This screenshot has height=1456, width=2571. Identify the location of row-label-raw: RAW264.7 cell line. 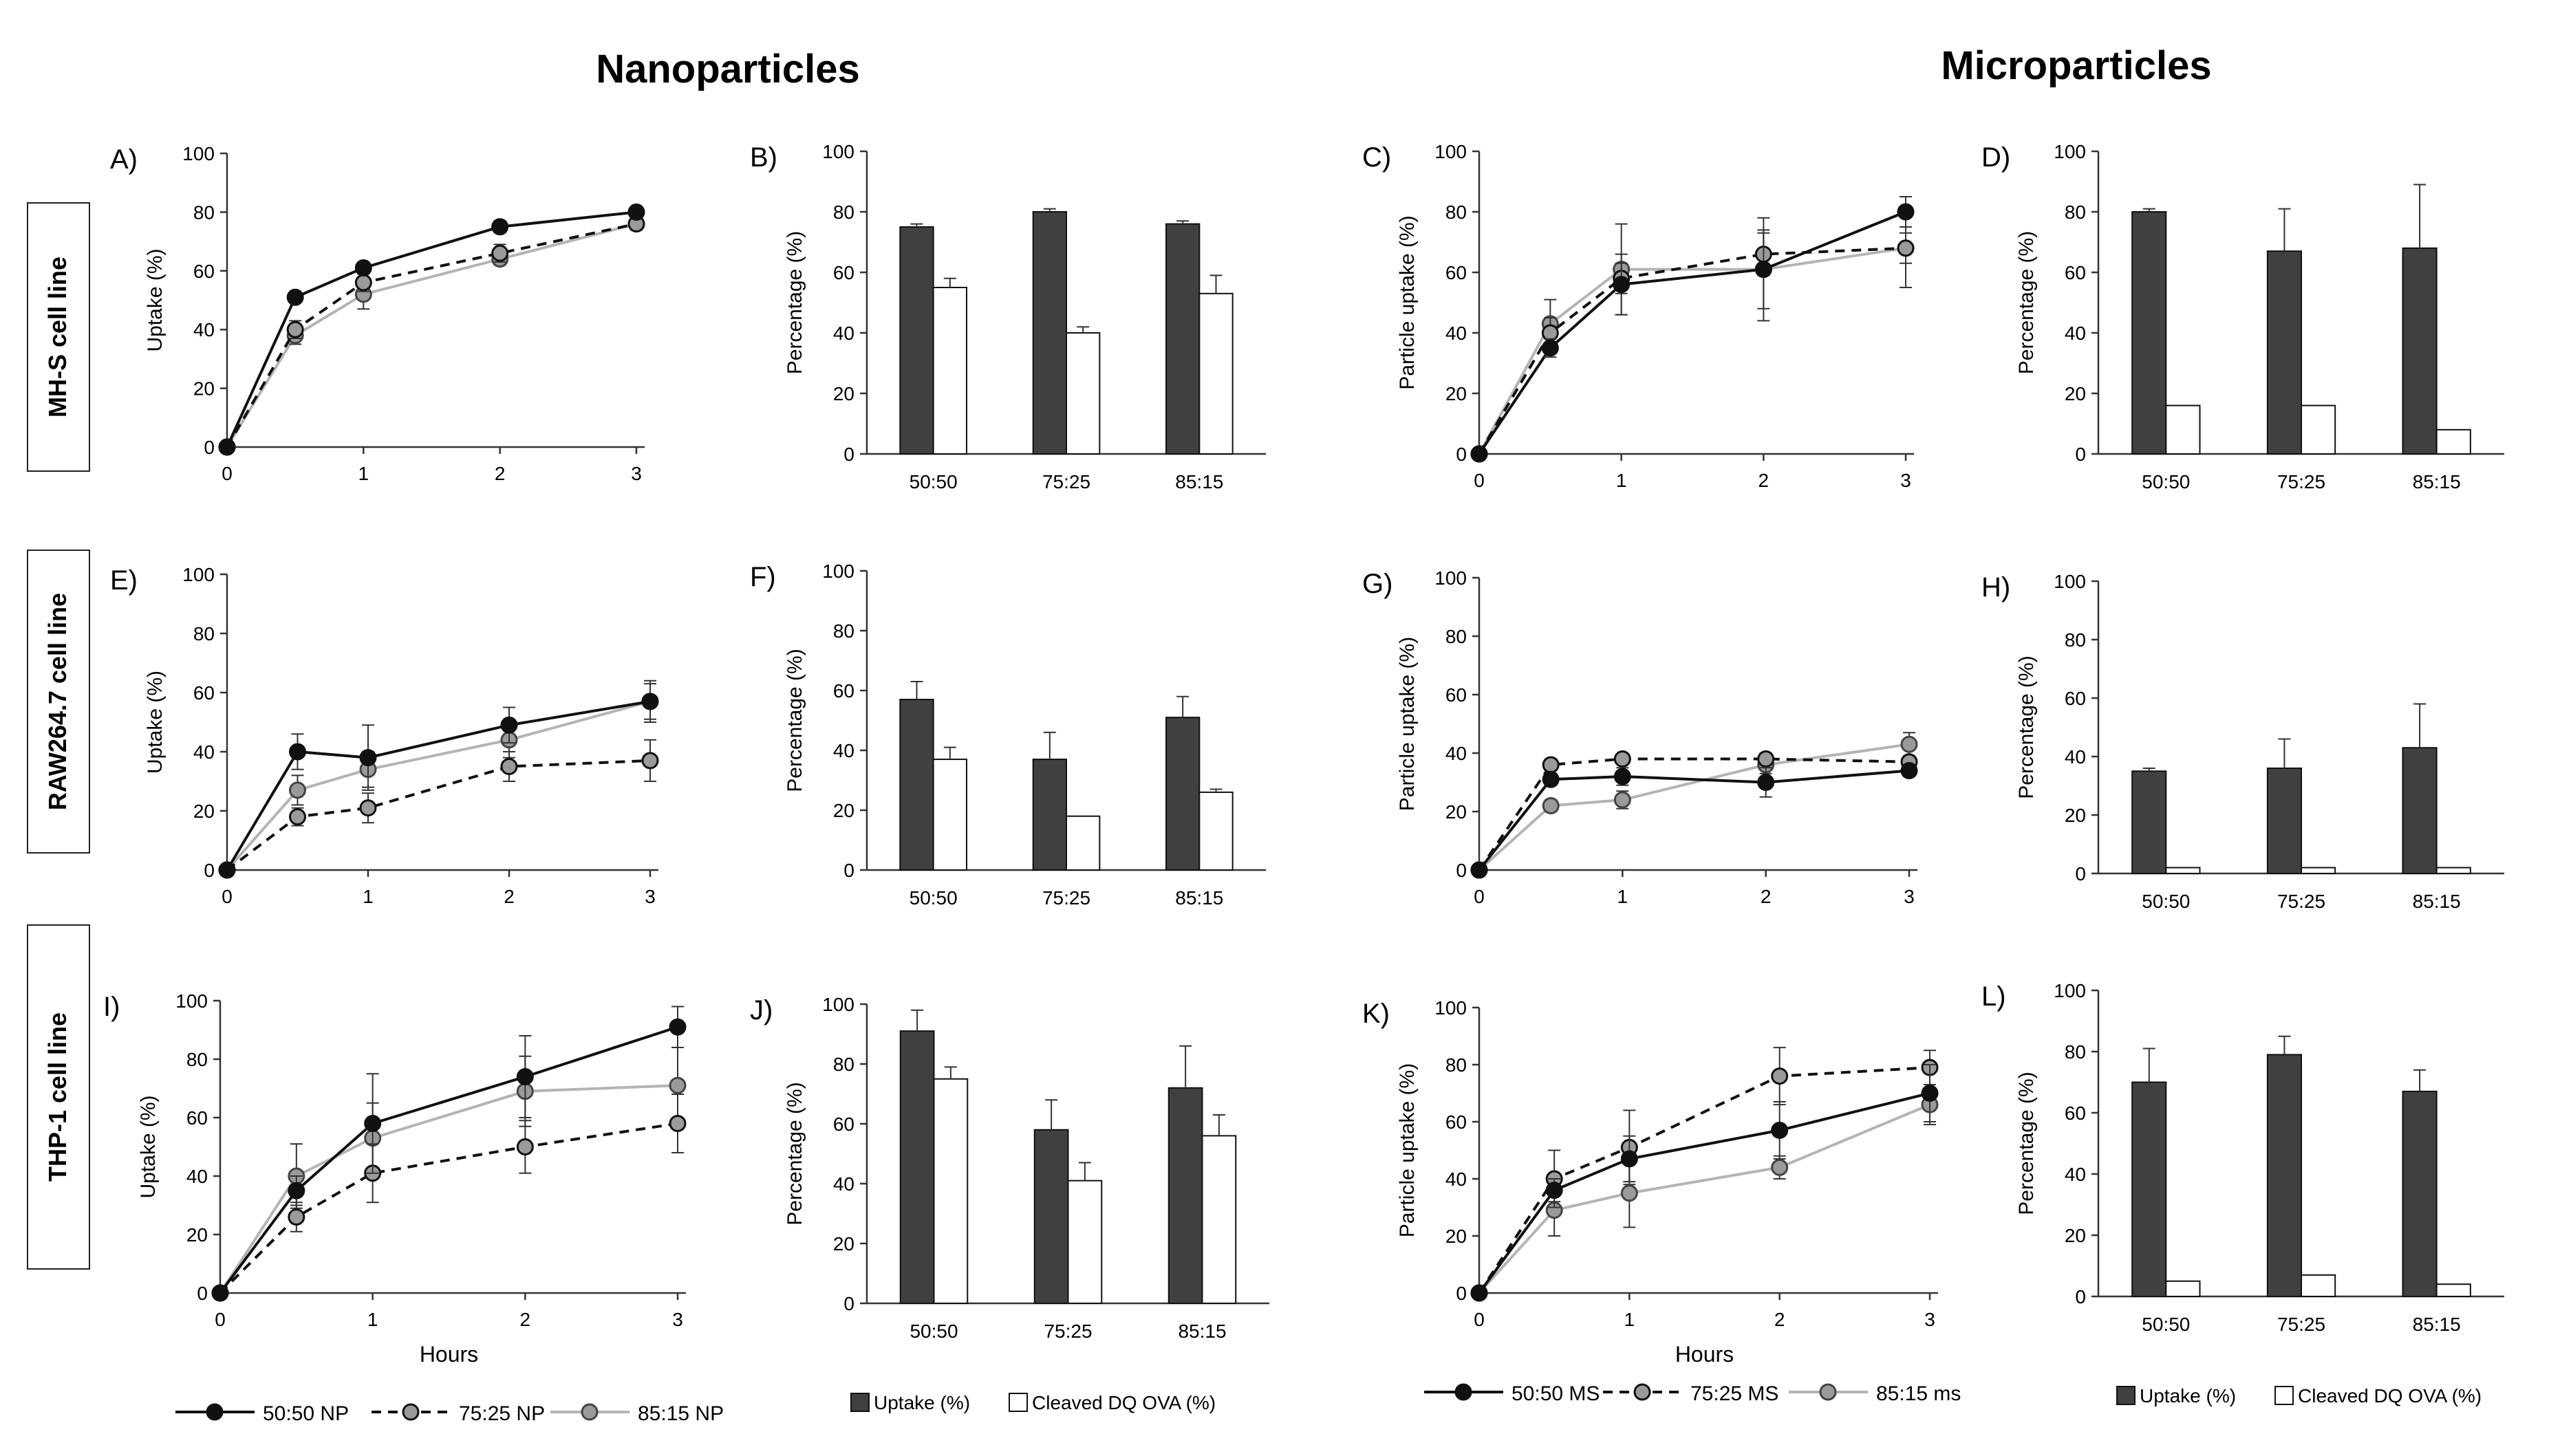
(59, 702).